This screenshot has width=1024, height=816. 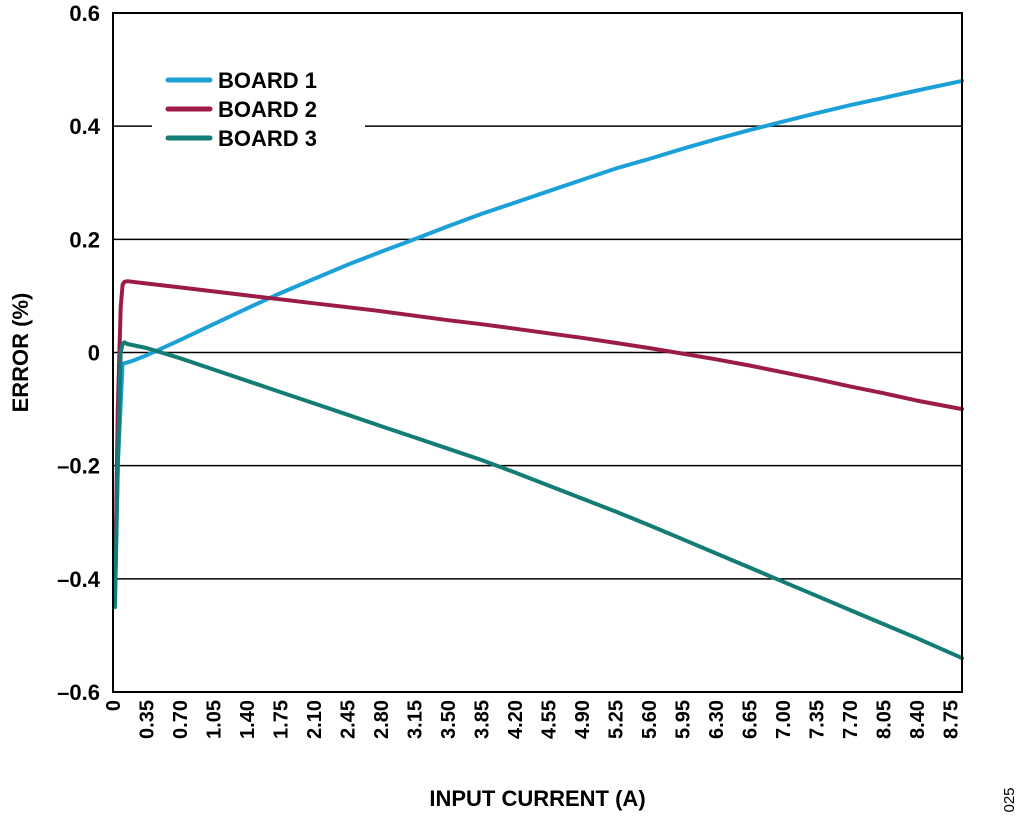 I want to click on legend: BOARD 1 BOARD 2 BOARD 3, so click(x=241, y=109).